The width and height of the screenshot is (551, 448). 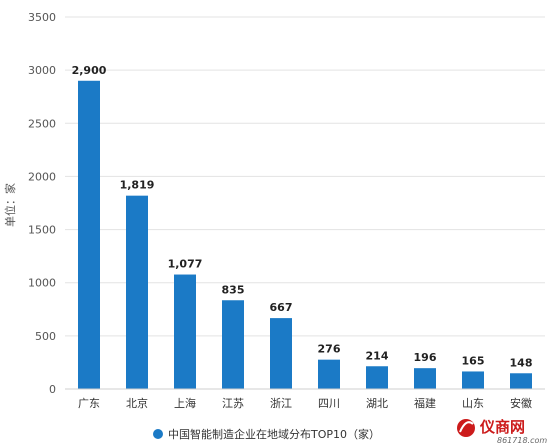 I want to click on x-tick-label: 福建, so click(x=425, y=403).